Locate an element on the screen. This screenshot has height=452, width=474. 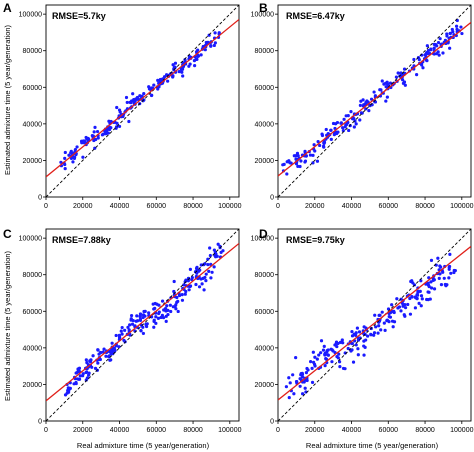
x-tick-label: 20000 is located at coordinates (83, 430).